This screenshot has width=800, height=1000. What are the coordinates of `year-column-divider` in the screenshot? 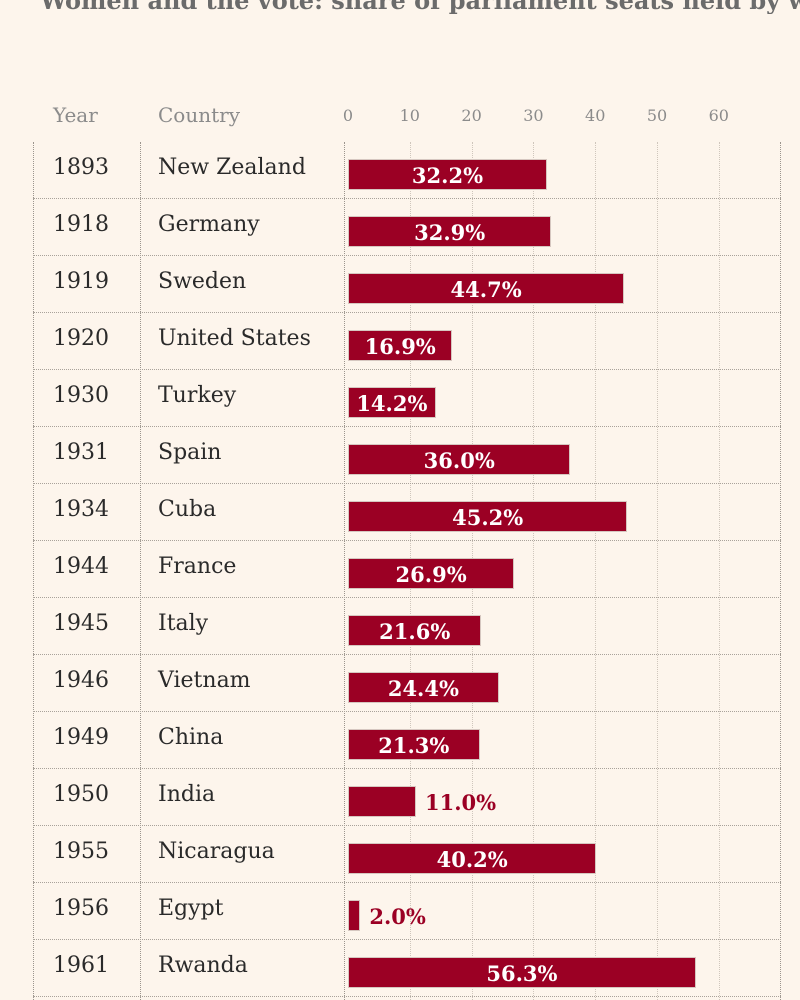 It's located at (140, 571).